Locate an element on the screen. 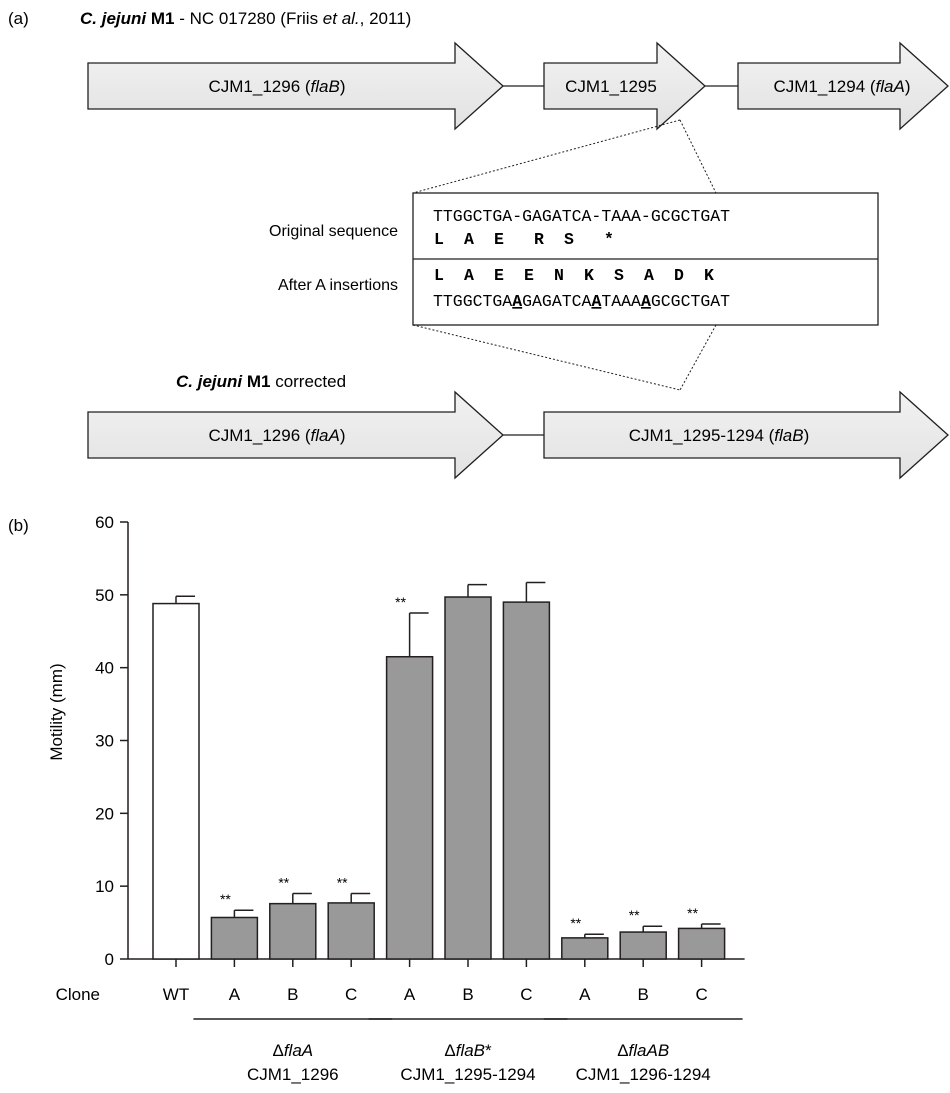  gene-arrow-corrected-1296: CJM1_1296 (flaA) is located at coordinates (295, 435).